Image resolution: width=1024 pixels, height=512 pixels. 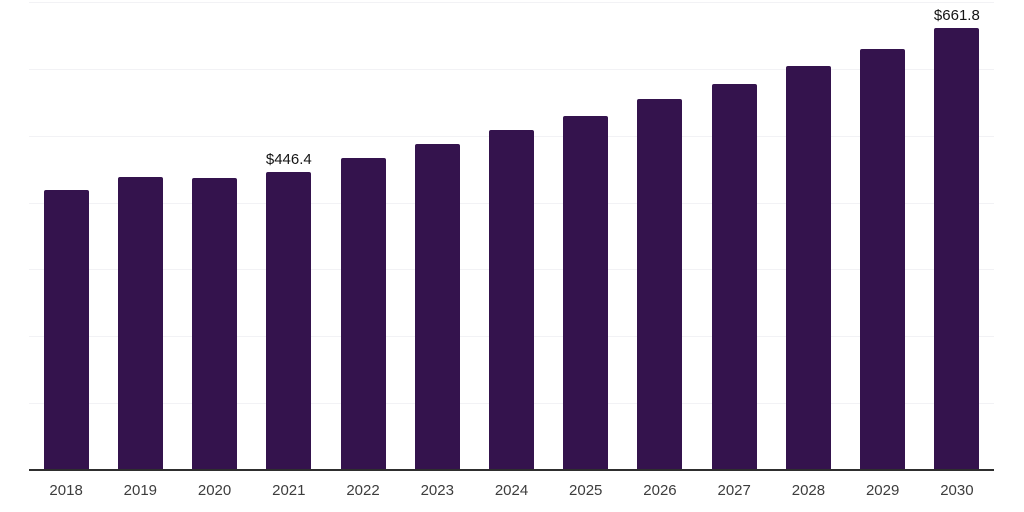 I want to click on bar-2022, so click(x=363, y=313).